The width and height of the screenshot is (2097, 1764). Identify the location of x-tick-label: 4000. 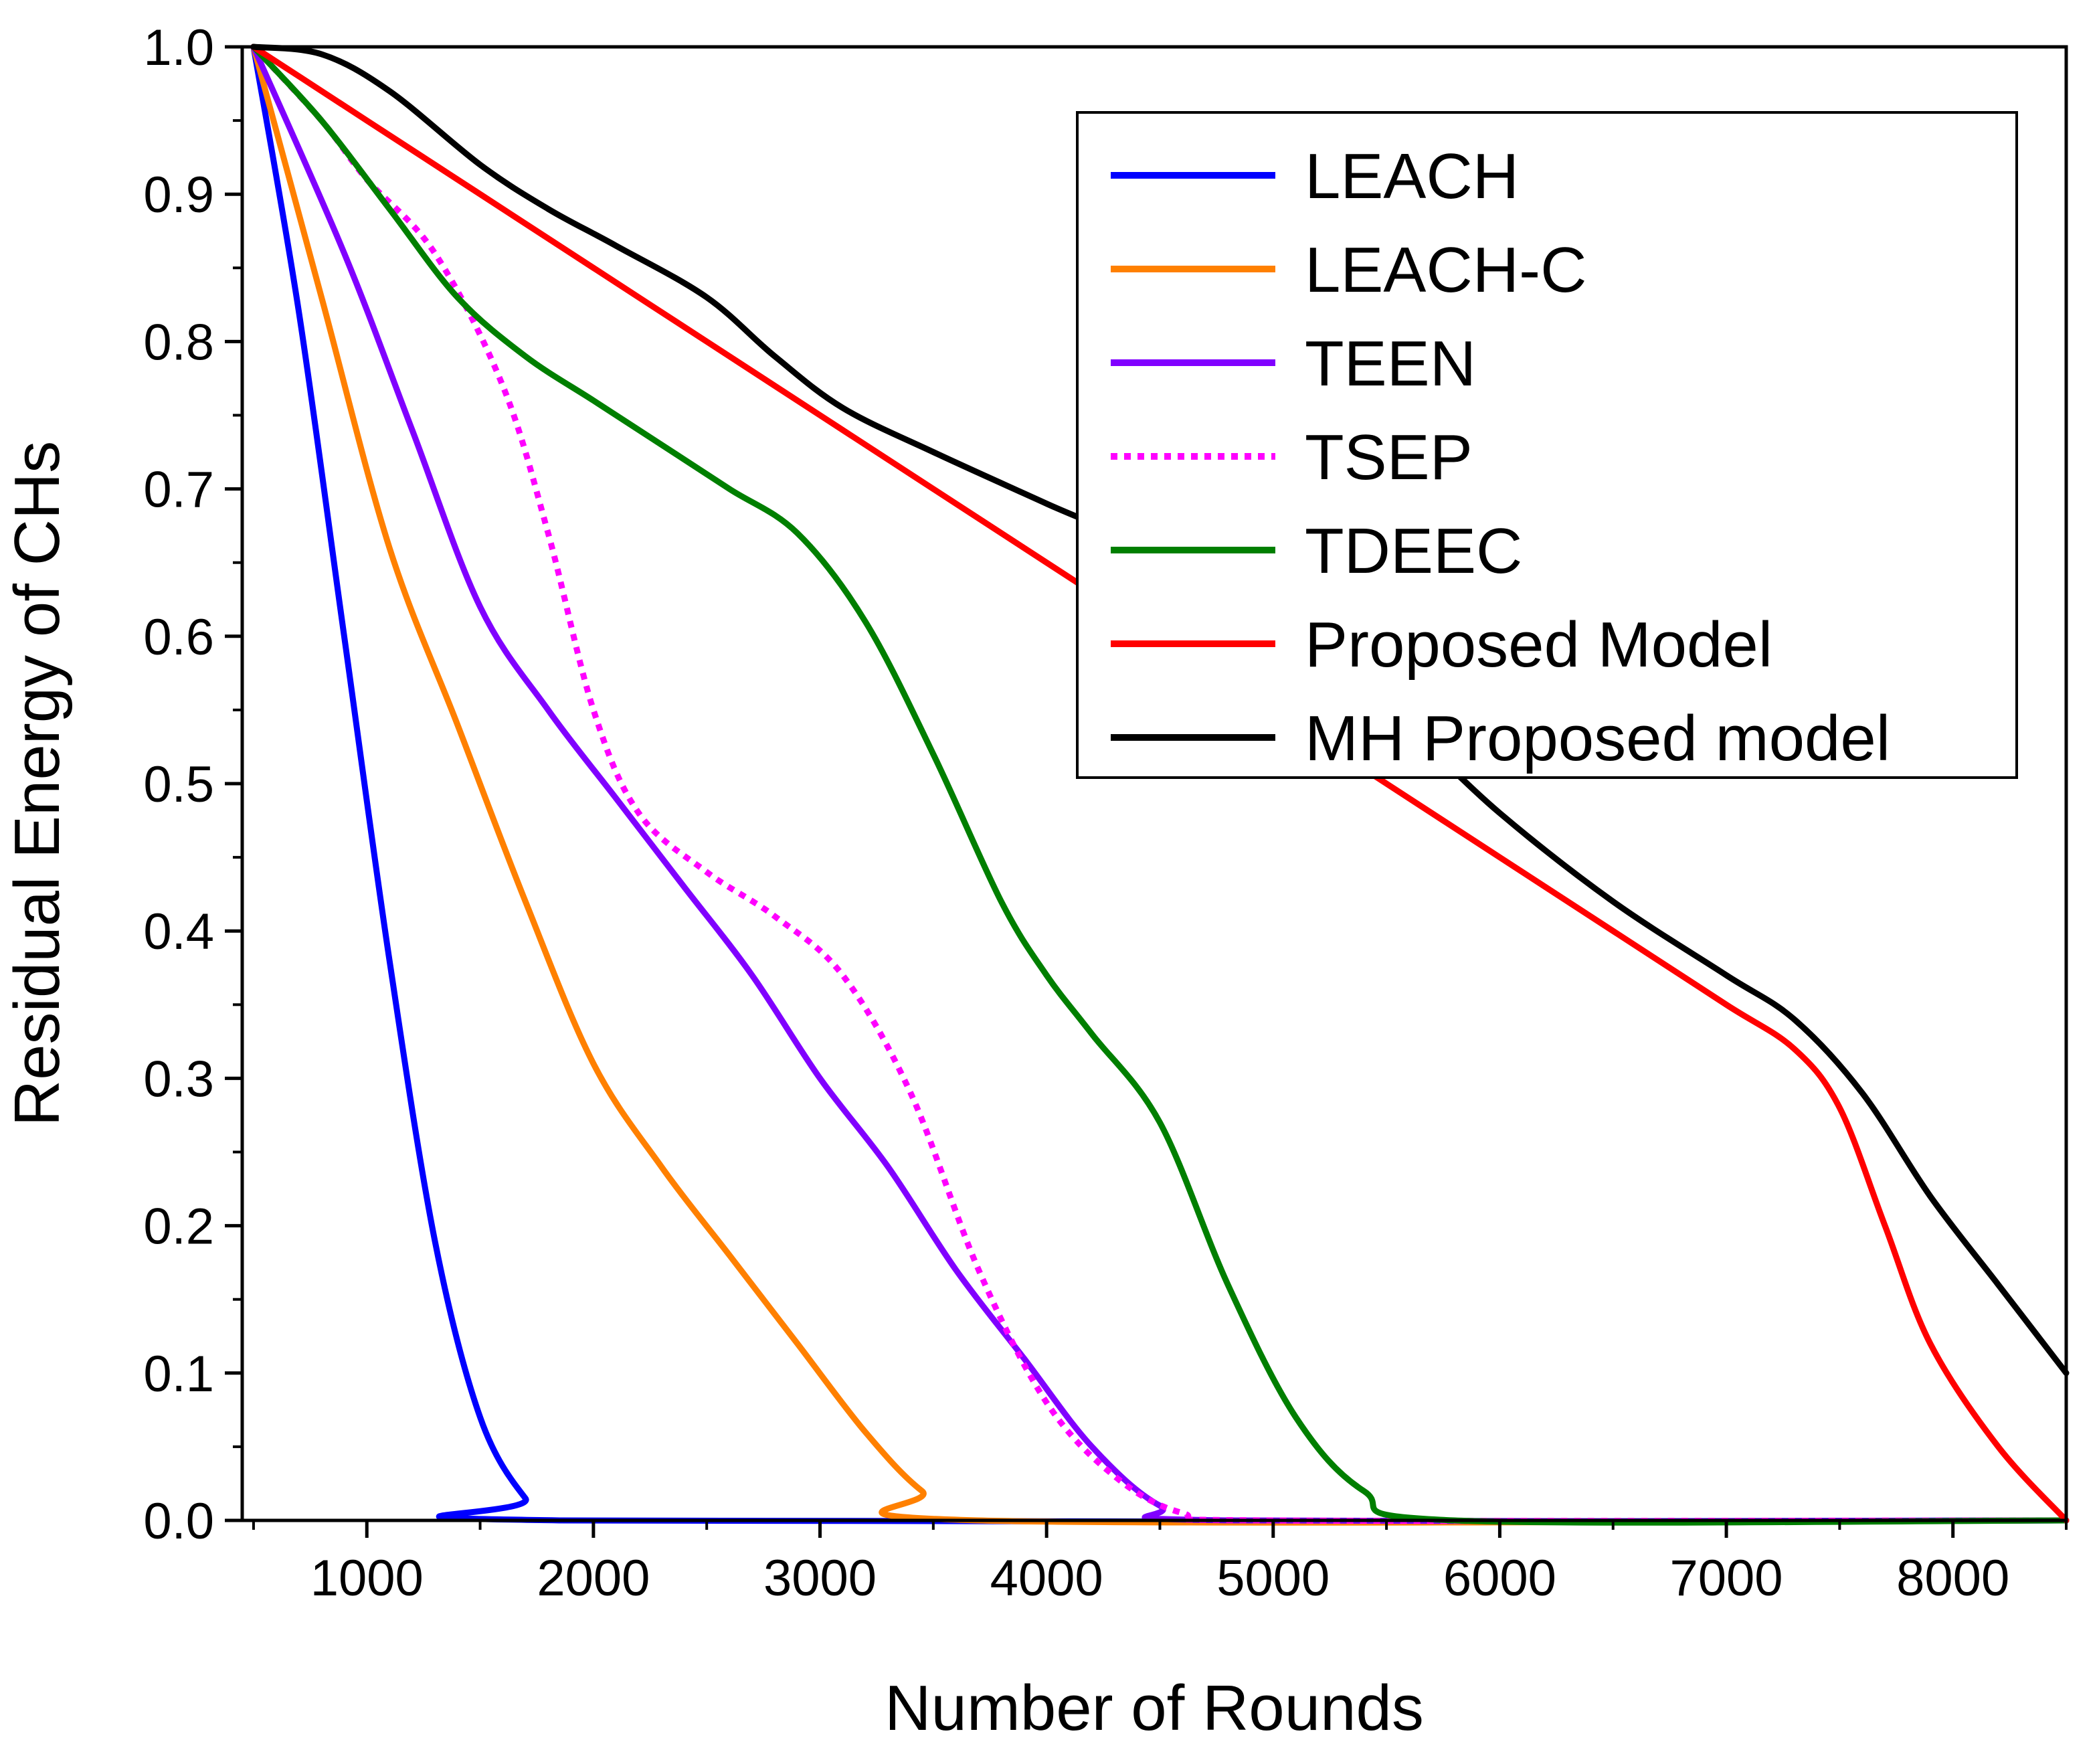
(1046, 1579).